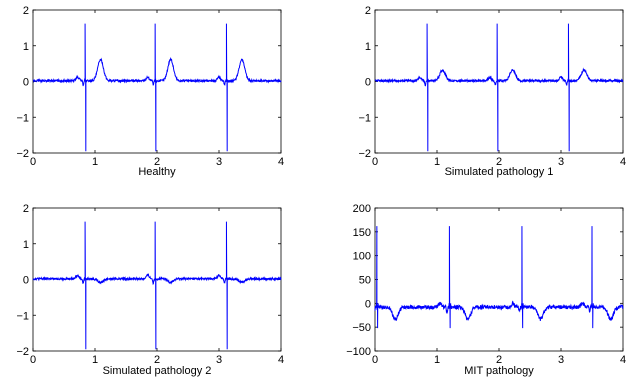  What do you see at coordinates (499, 371) in the screenshot?
I see `xlabel-mit-pathology: MIT pathology` at bounding box center [499, 371].